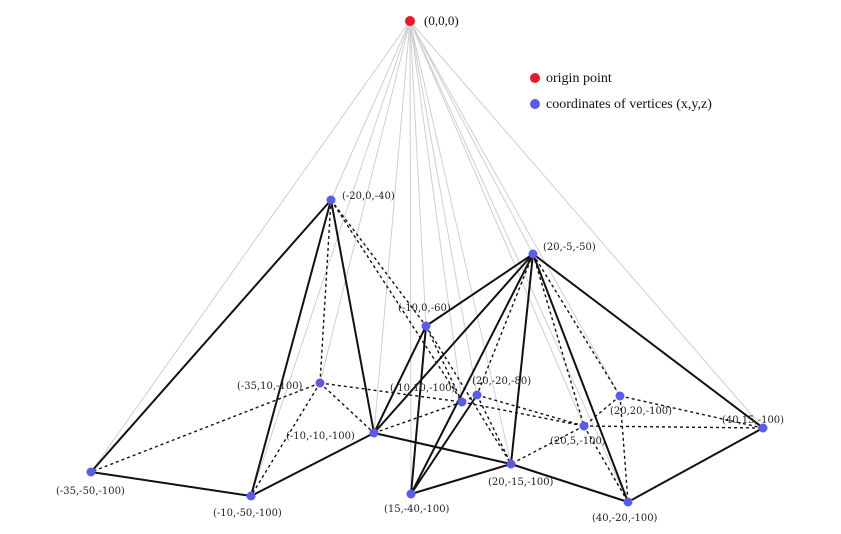 Image resolution: width=841 pixels, height=534 pixels. Describe the element at coordinates (444, 364) in the screenshot. I see `dashed-edge-fc` at that location.